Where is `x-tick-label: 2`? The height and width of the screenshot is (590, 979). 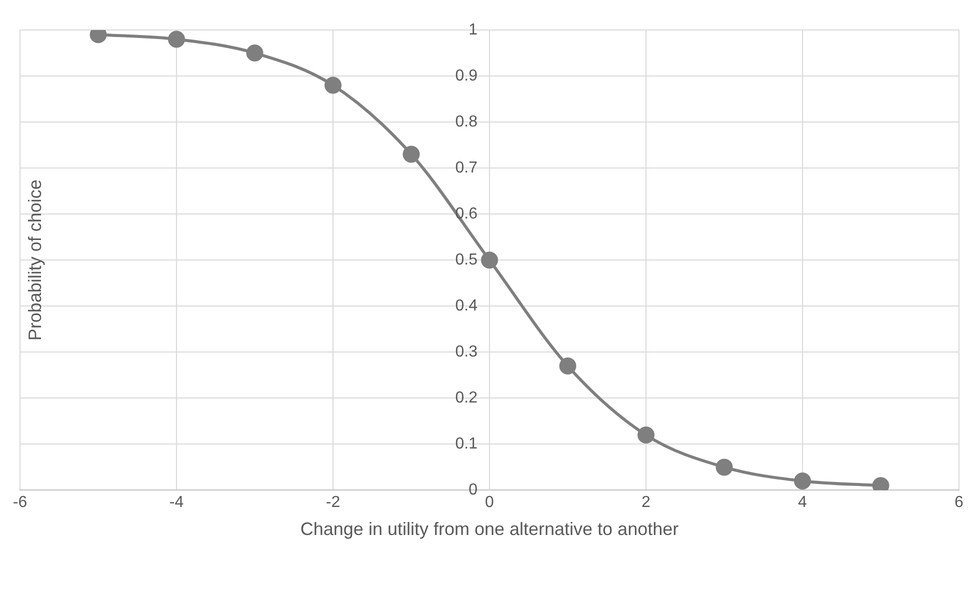
x-tick-label: 2 is located at coordinates (646, 503).